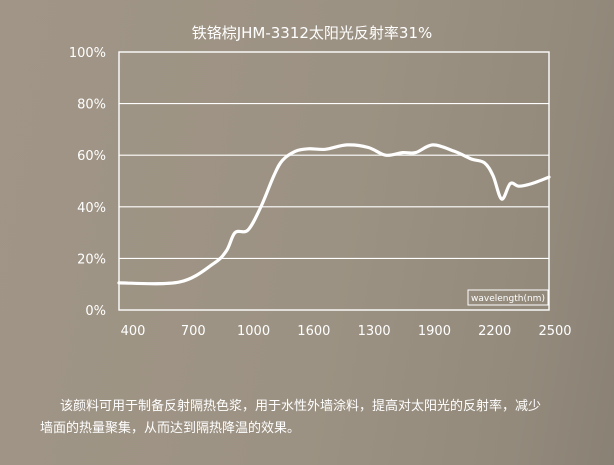 Image resolution: width=614 pixels, height=465 pixels. I want to click on y-tick-label: 80%, so click(91, 105).